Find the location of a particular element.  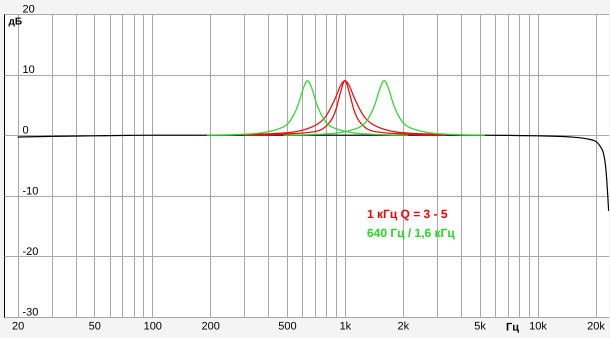

x-tick-label: 2k is located at coordinates (404, 326).